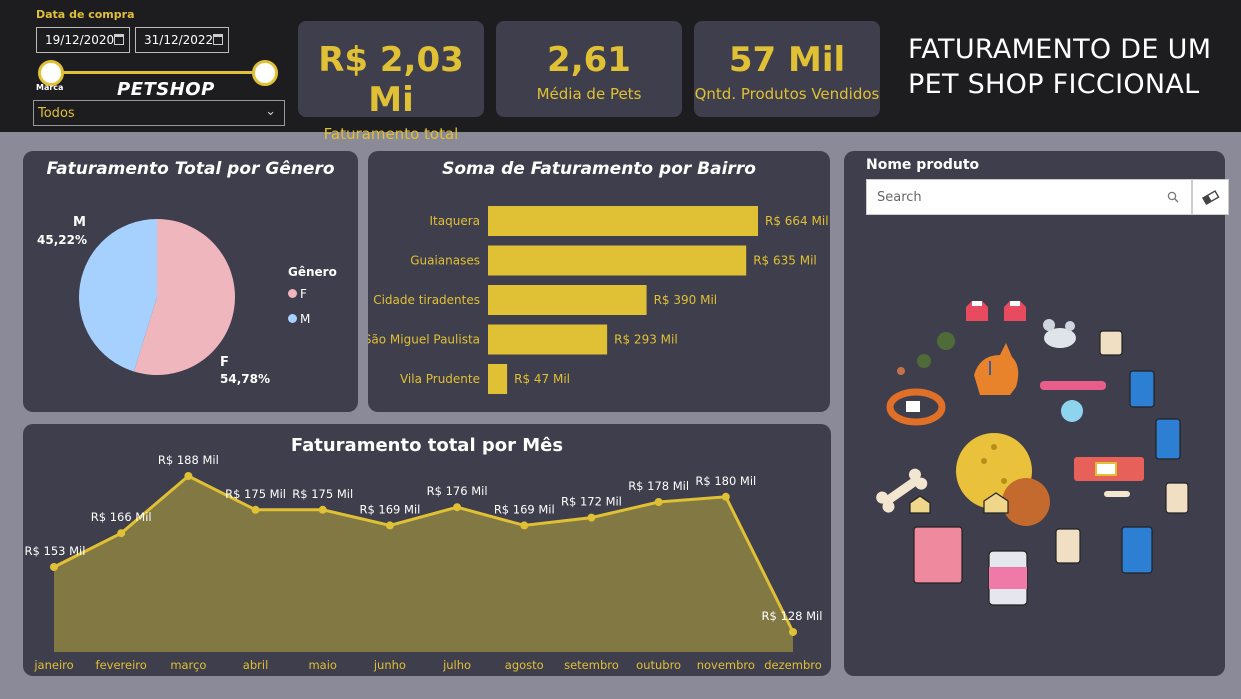  What do you see at coordinates (166, 89) in the screenshot?
I see `petshop-logo: PETSHOP` at bounding box center [166, 89].